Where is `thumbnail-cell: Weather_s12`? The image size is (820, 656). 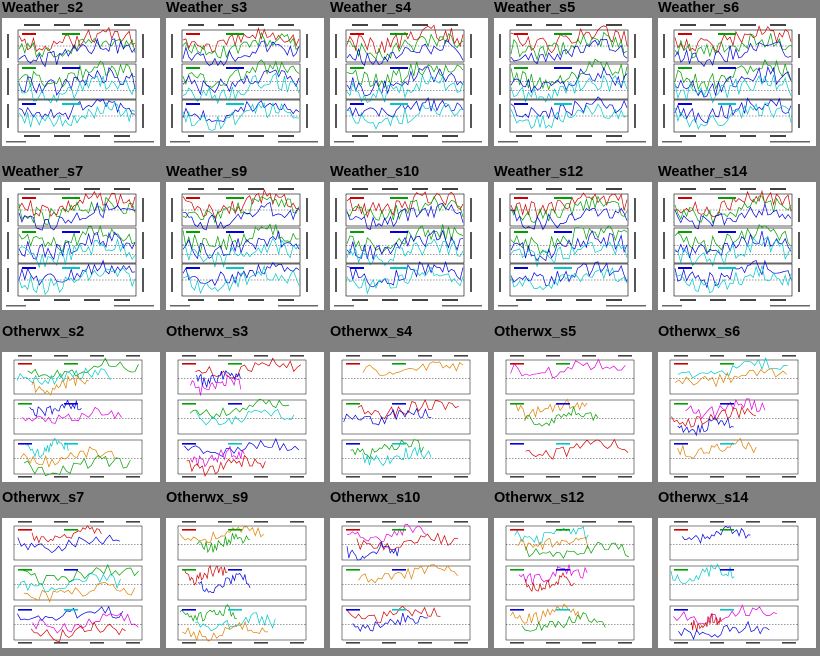
thumbnail-cell: Weather_s12 is located at coordinates (573, 246).